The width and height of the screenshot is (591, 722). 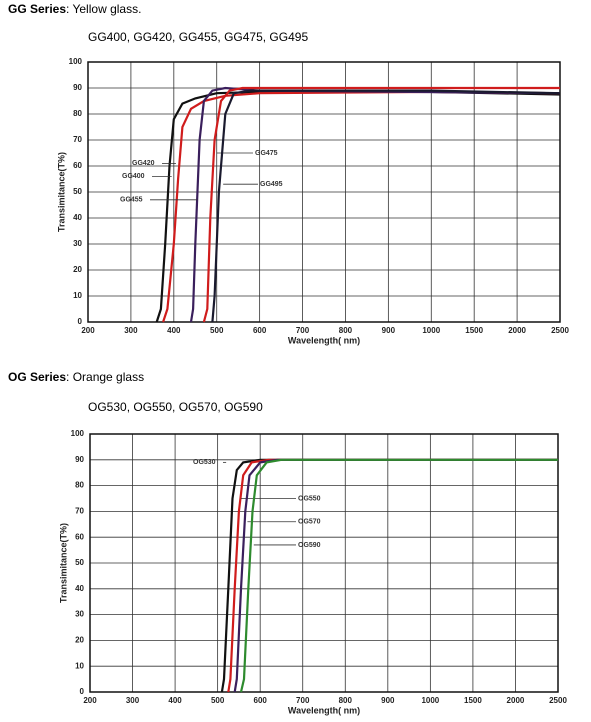 I want to click on curve-label: GG455, so click(x=131, y=200).